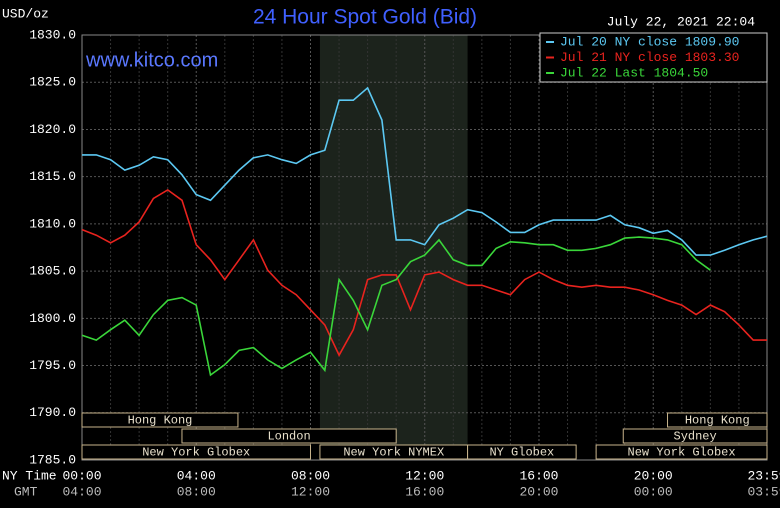 This screenshot has height=508, width=780. I want to click on x-tick-label: 23:59, so click(763, 475).